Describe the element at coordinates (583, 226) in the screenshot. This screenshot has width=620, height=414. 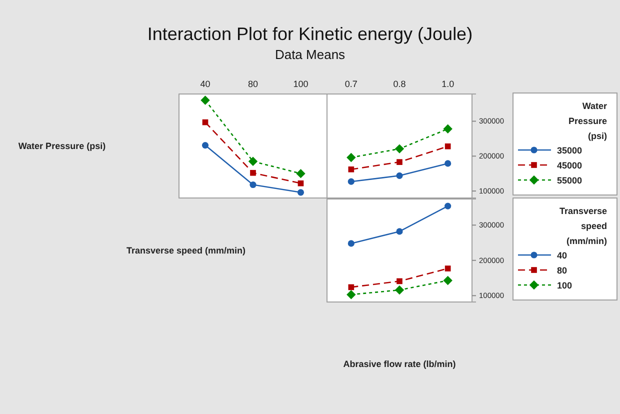
I see `legend-title: Transverse speed (mm/min)` at that location.